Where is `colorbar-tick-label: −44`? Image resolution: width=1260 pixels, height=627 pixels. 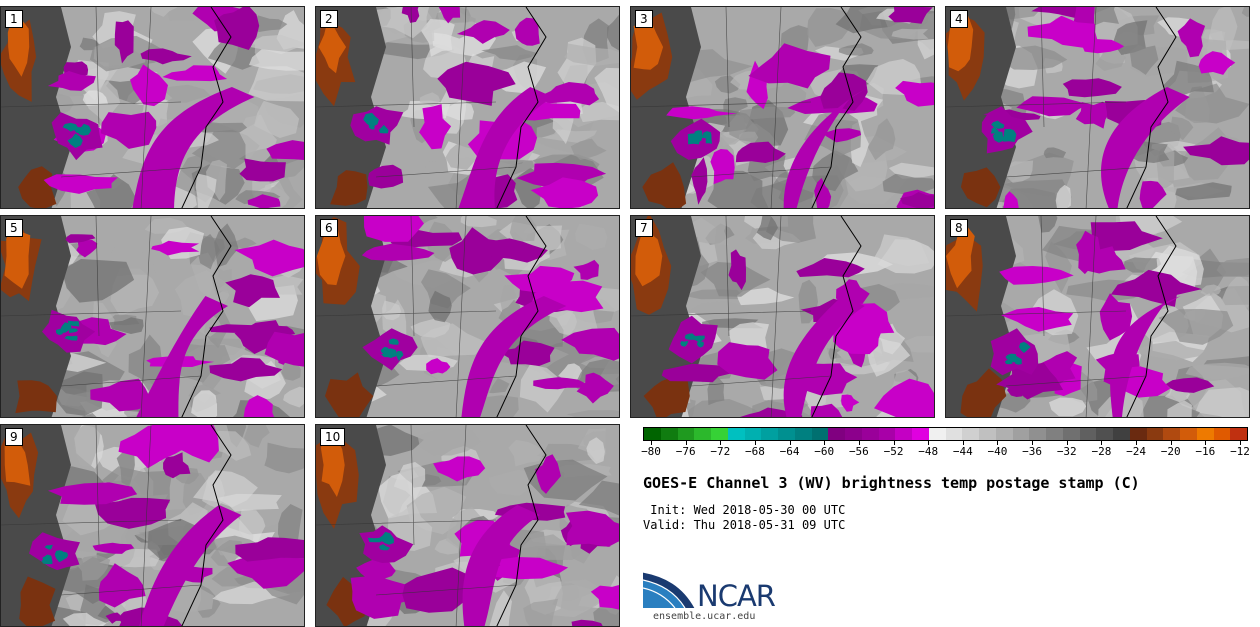
colorbar-tick-label: −44 is located at coordinates (962, 451).